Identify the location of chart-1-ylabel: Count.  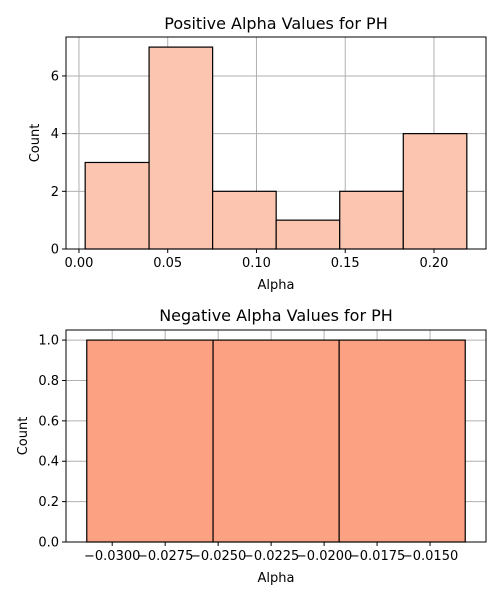
(35, 143).